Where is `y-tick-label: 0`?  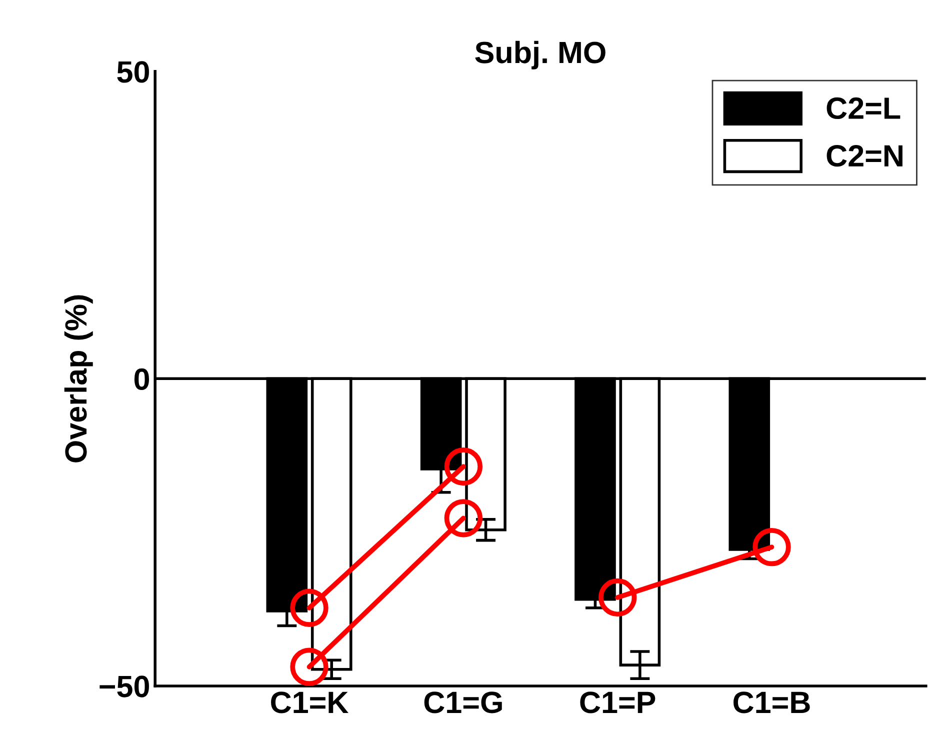
y-tick-label: 0 is located at coordinates (141, 379).